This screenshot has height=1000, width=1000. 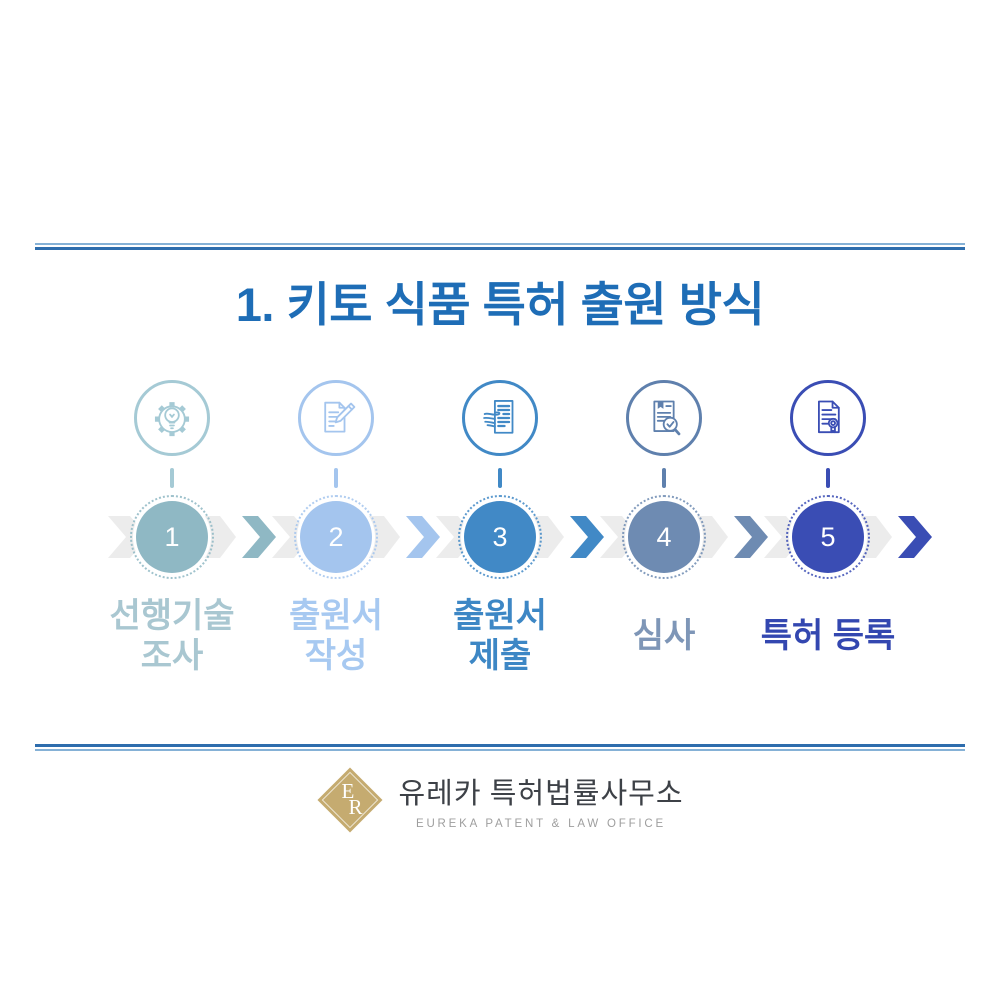 What do you see at coordinates (541, 824) in the screenshot?
I see `company-name-english: EUREKA PATENT & LAW OFFICE` at bounding box center [541, 824].